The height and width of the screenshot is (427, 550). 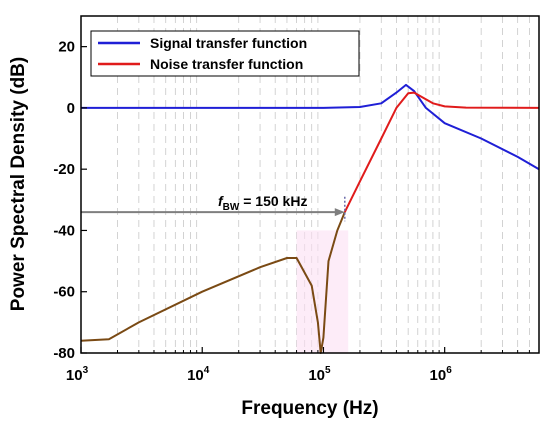 What do you see at coordinates (309, 408) in the screenshot?
I see `x-axis-title: Frequency (Hz)` at bounding box center [309, 408].